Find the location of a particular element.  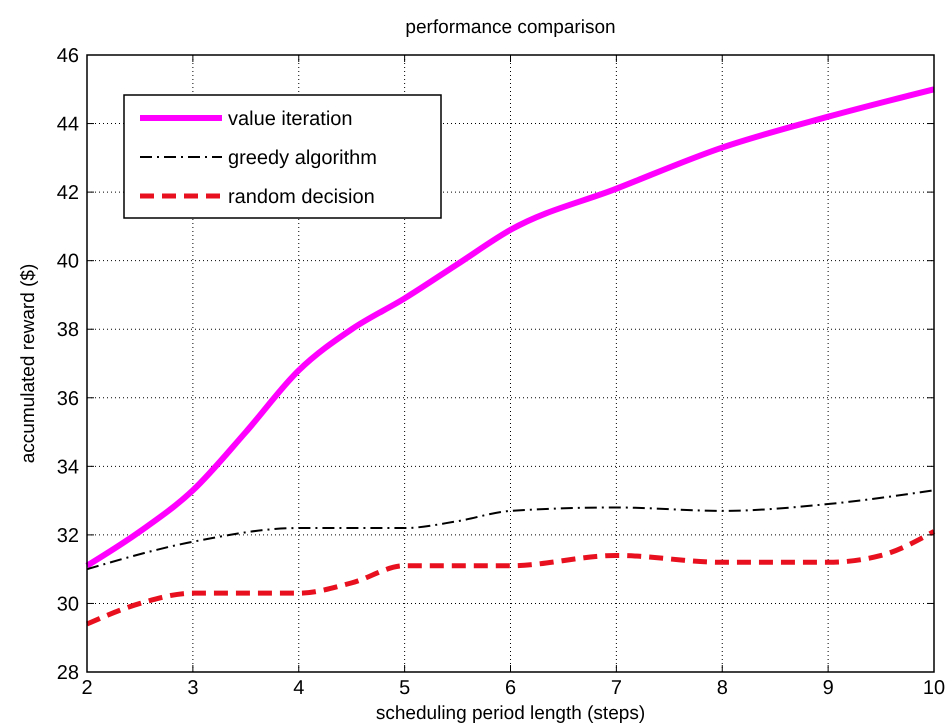

y-tick-label: 34 is located at coordinates (67, 467).